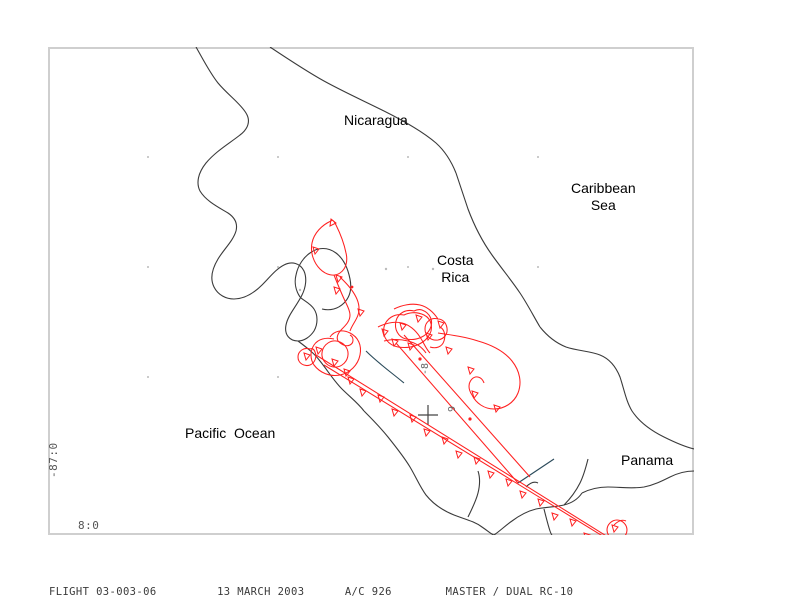 This screenshot has height=612, width=792. I want to click on track-west-loop-inner, so click(335, 354).